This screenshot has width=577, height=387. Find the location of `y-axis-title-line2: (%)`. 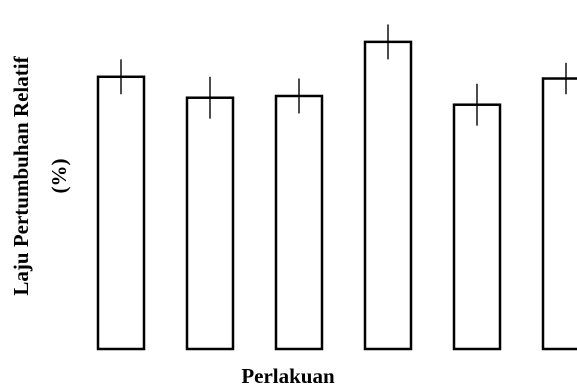

y-axis-title-line2: (%) is located at coordinates (59, 176).